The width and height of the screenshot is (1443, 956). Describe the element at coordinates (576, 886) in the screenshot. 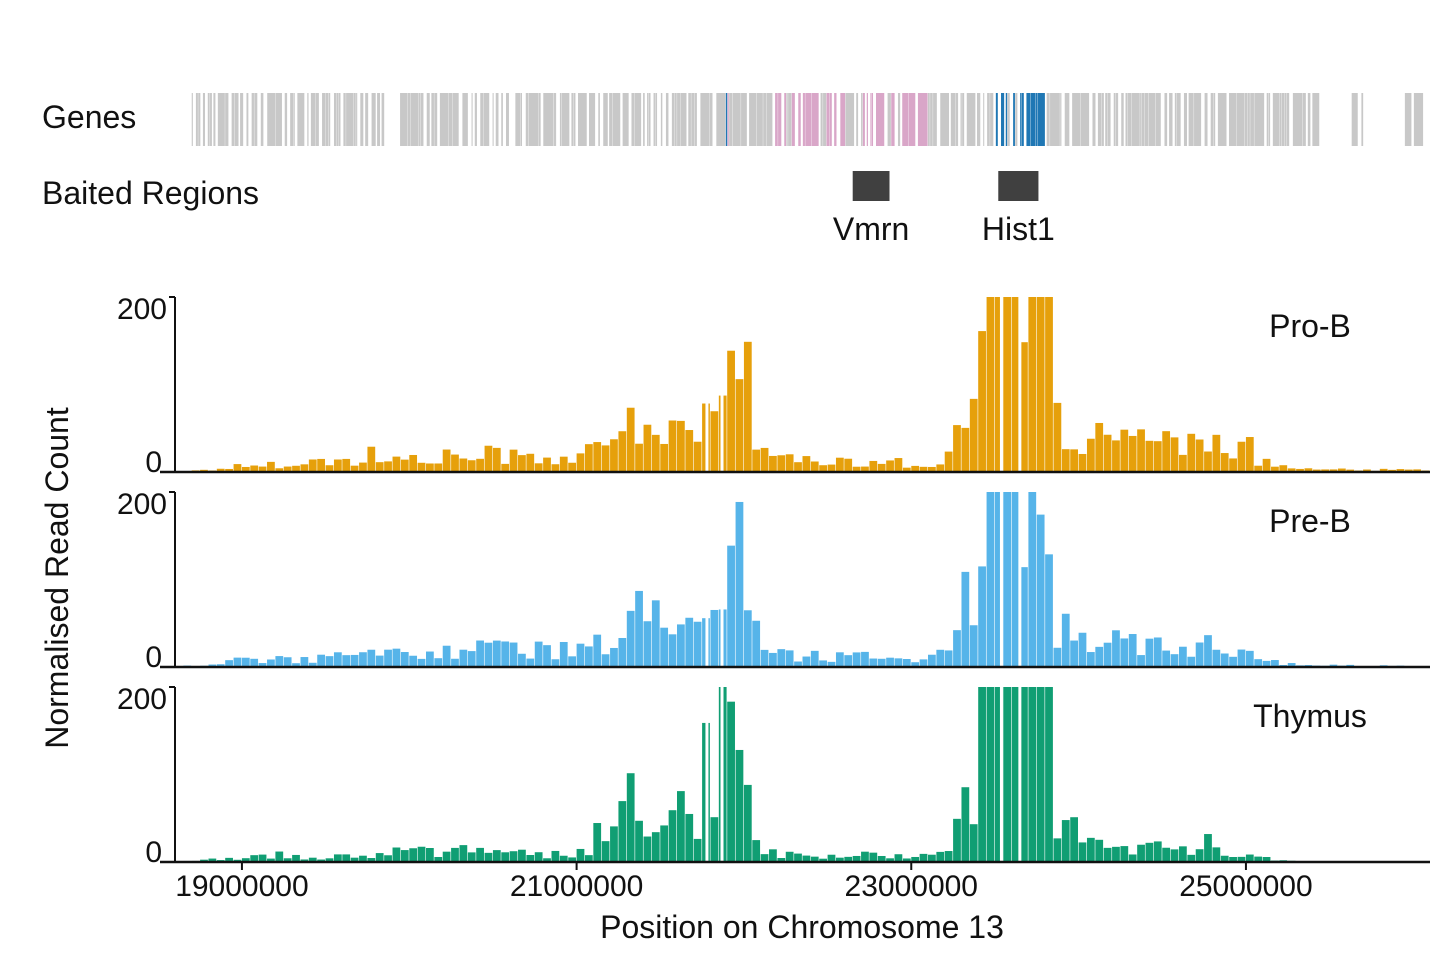

I see `x-tick-label: 21000000` at that location.